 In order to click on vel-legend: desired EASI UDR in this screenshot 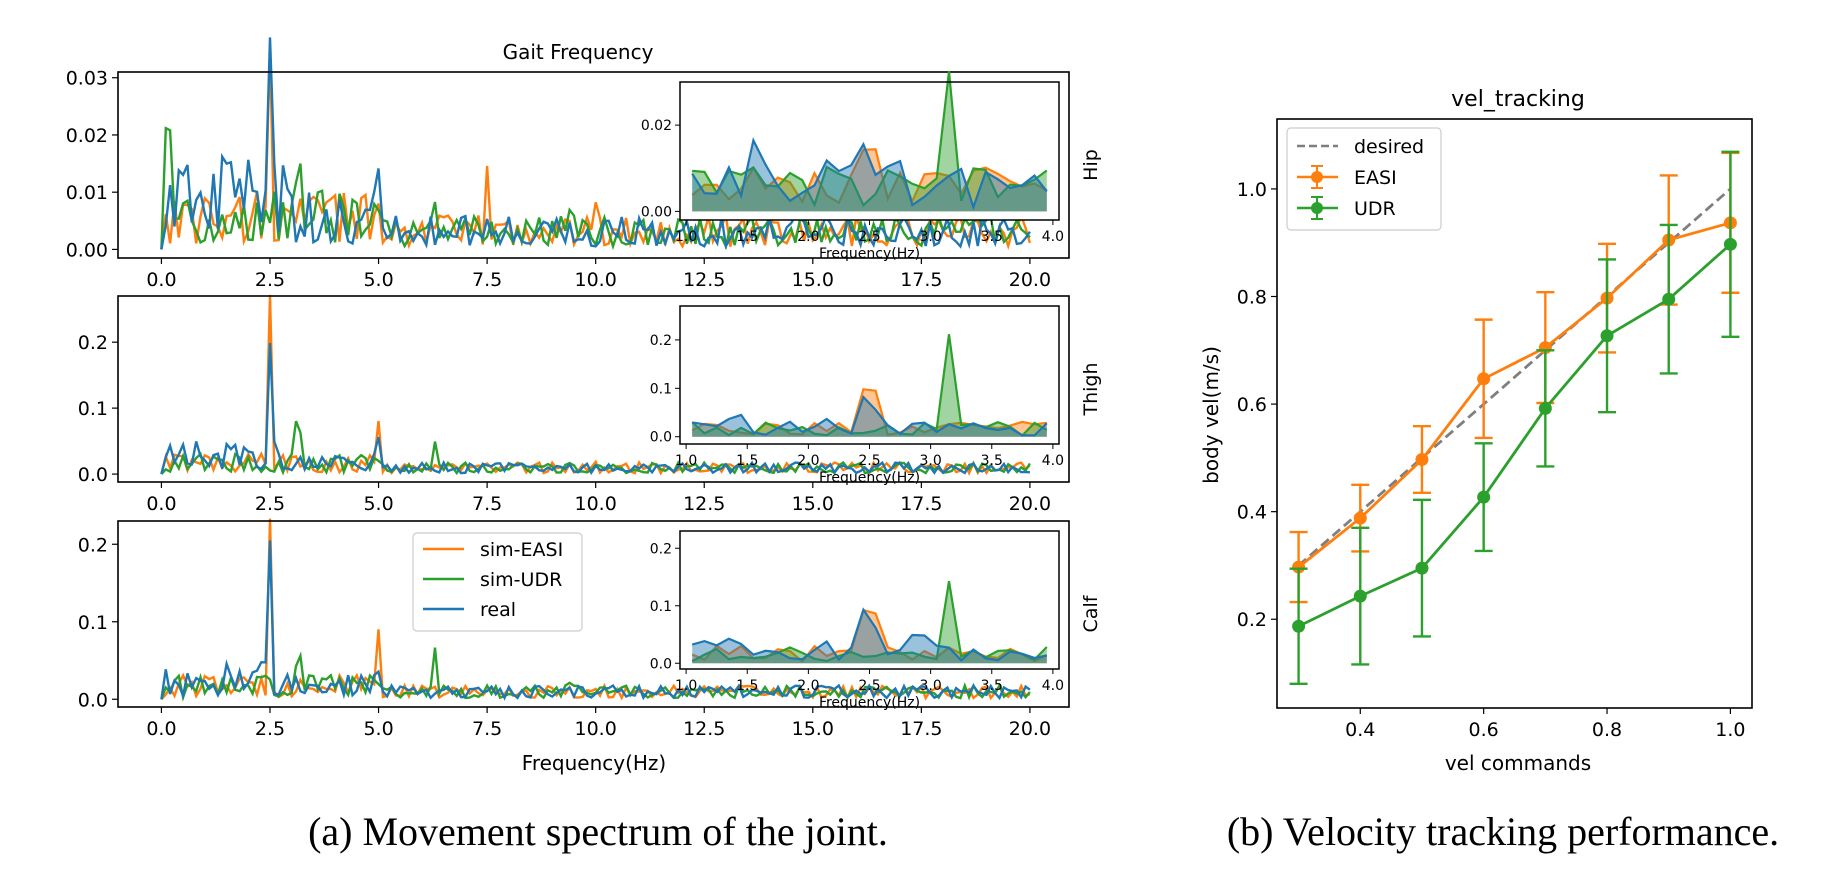, I will do `click(1364, 179)`.